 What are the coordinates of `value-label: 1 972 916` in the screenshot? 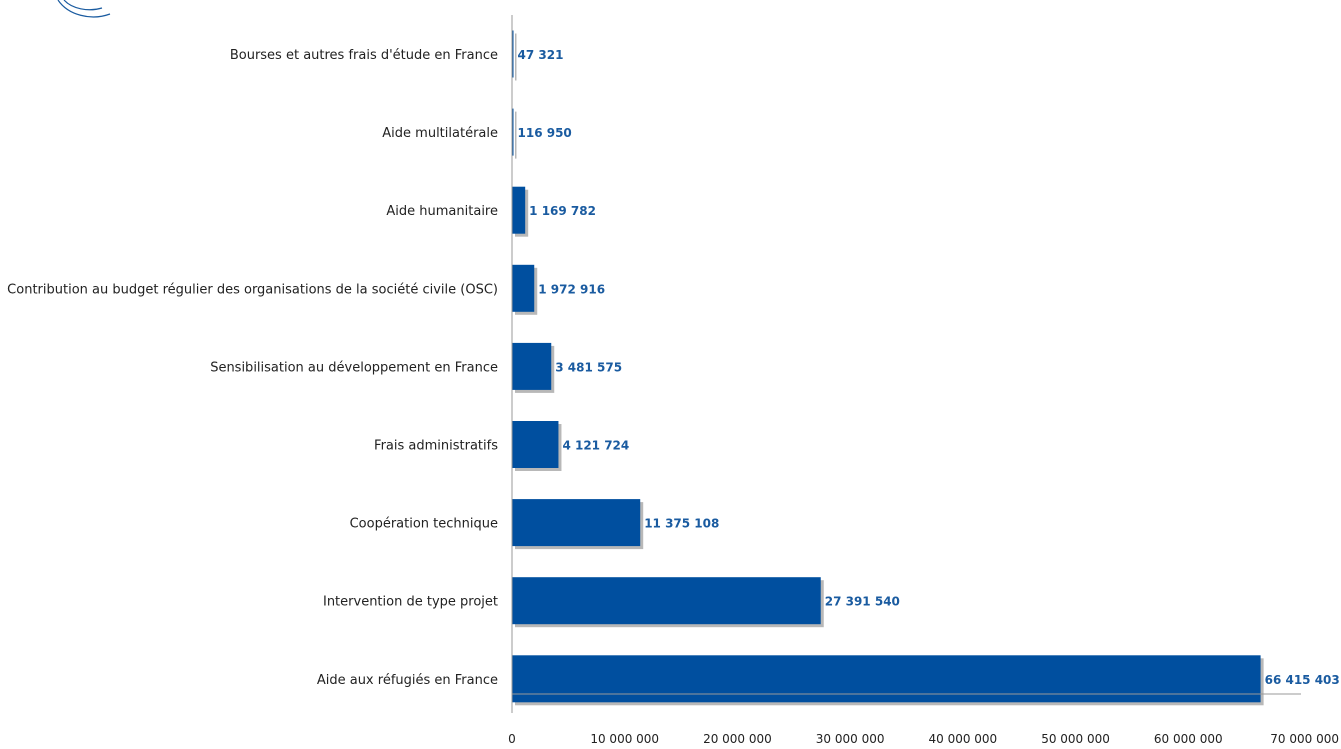 It's located at (571, 289).